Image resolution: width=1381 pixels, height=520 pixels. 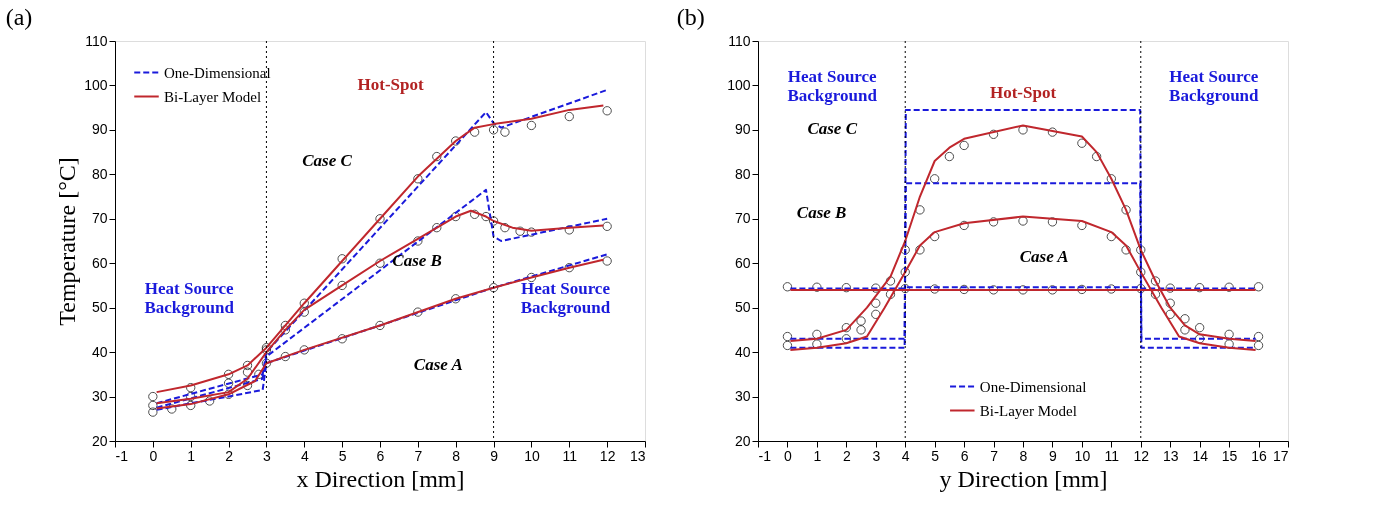 I want to click on x-tick-label: 14, so click(x=1200, y=455).